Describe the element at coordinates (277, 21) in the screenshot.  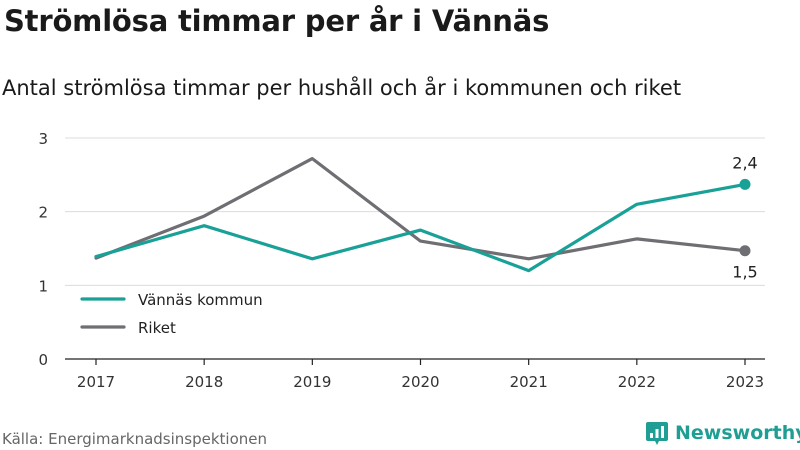
I see `chart-title: Strömlösa timmar per år i Vännäs` at that location.